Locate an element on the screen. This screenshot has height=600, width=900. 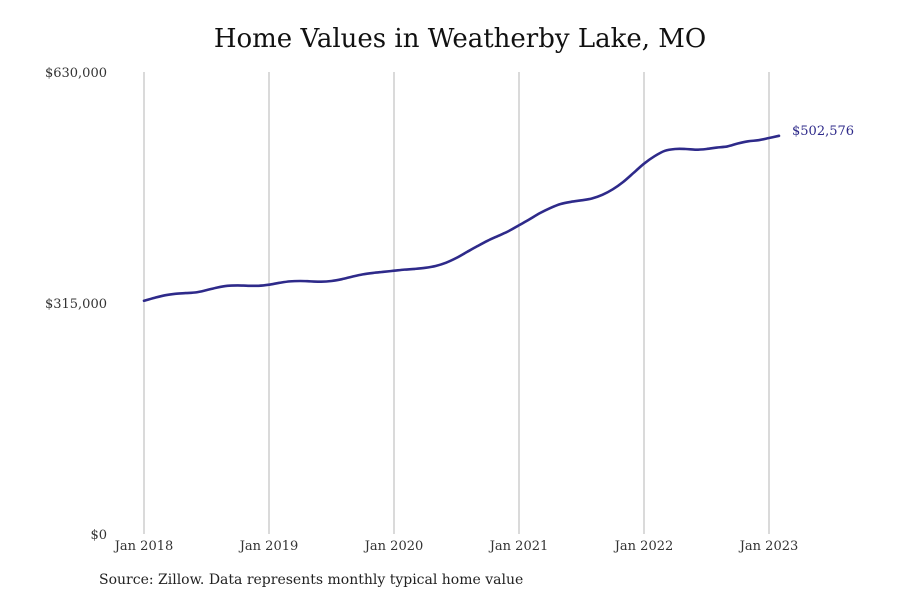
y-tick-label: $630,000 is located at coordinates (76, 73).